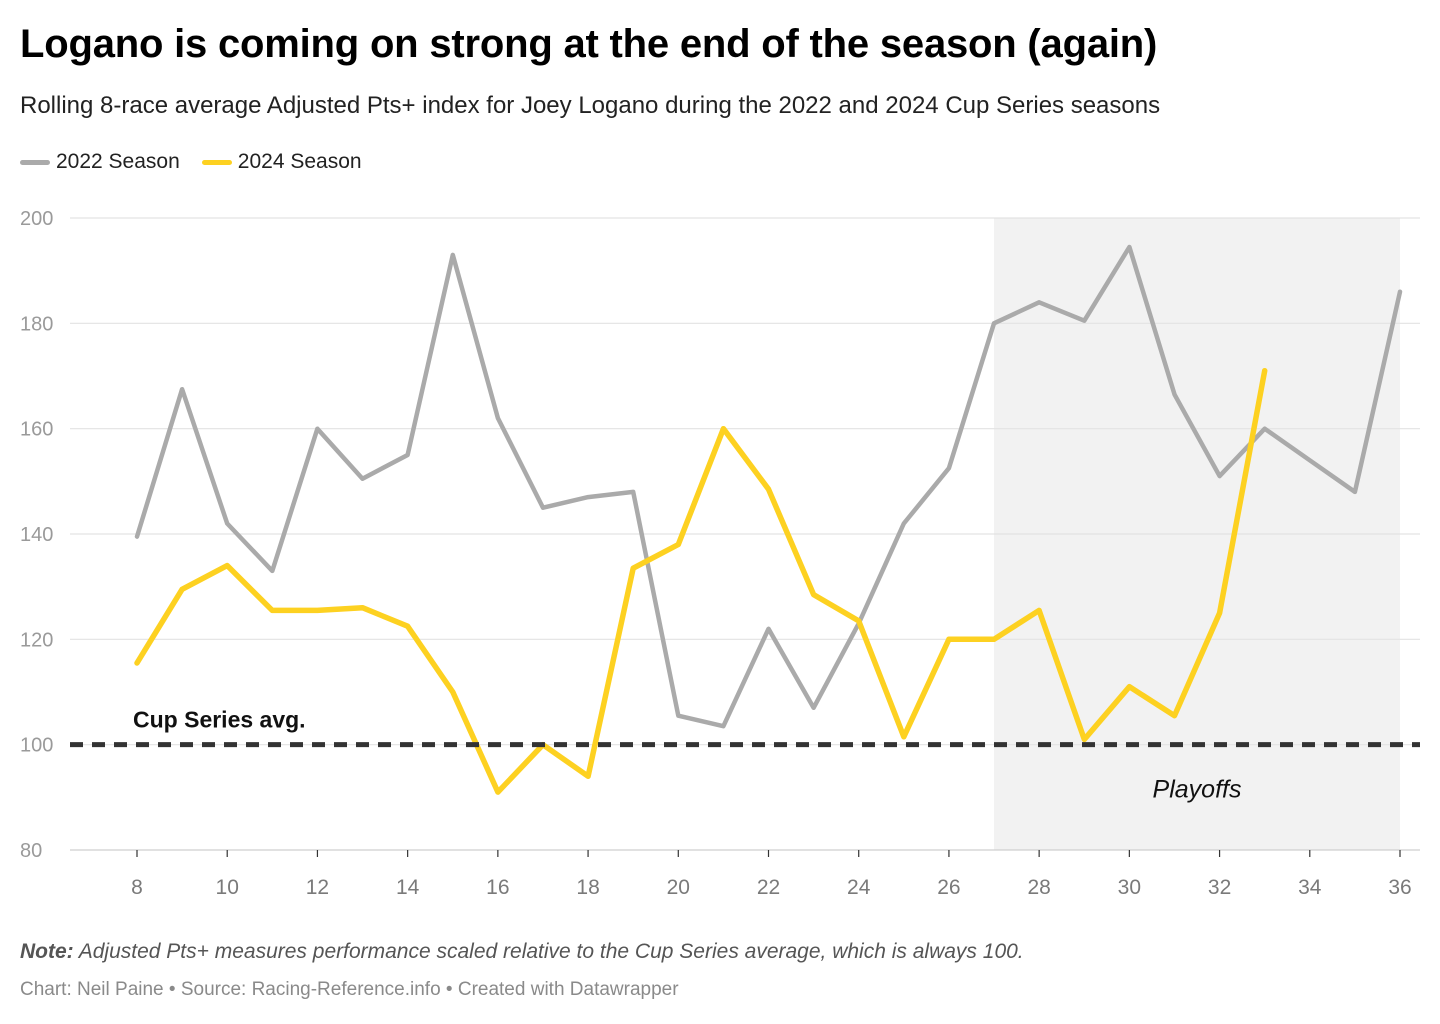  I want to click on x-tick-label-34: 34, so click(1310, 887).